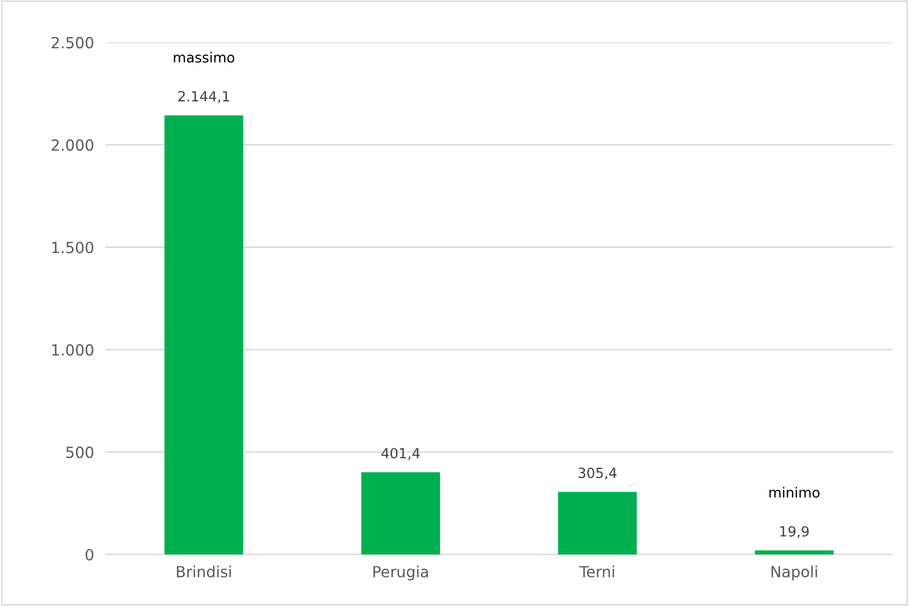 The height and width of the screenshot is (606, 909). I want to click on y-tick-label: 2.000, so click(73, 145).